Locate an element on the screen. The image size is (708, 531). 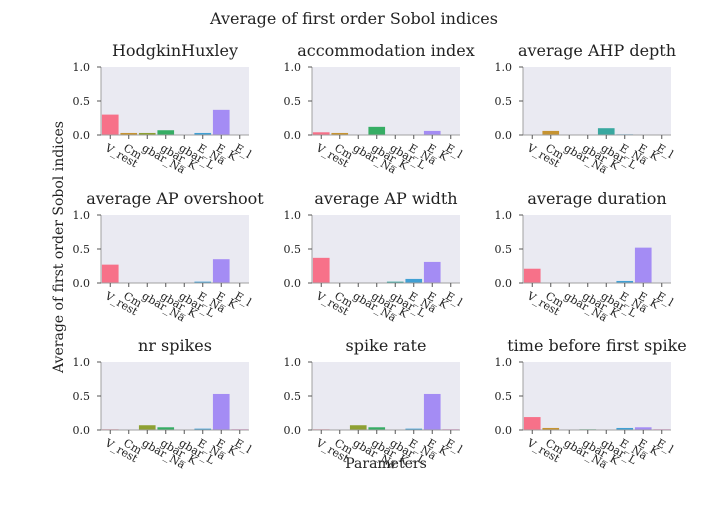
subplot-title: average AP overshoot is located at coordinates (175, 198).